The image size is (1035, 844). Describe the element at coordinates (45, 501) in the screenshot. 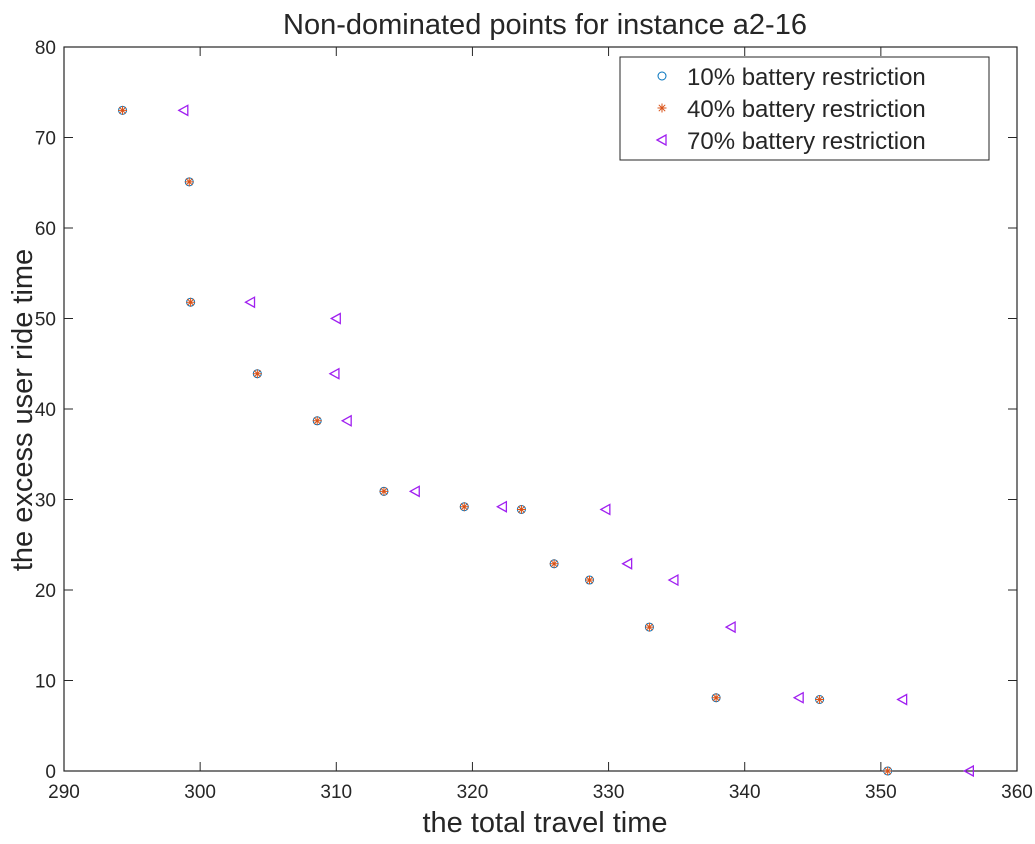

I see `y-tick-label: 30` at that location.